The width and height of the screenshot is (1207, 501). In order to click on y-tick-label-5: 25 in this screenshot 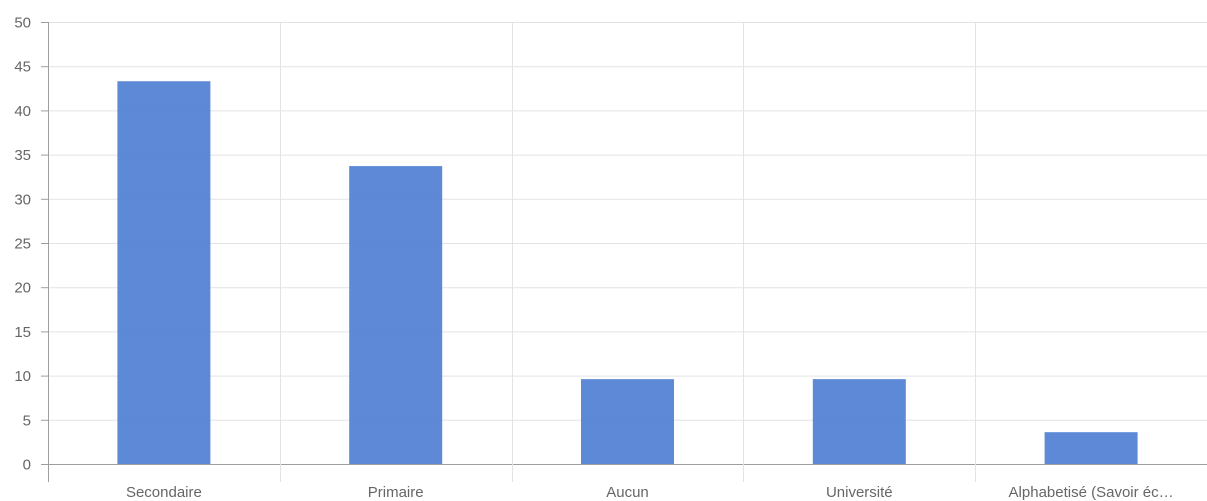, I will do `click(22, 244)`.